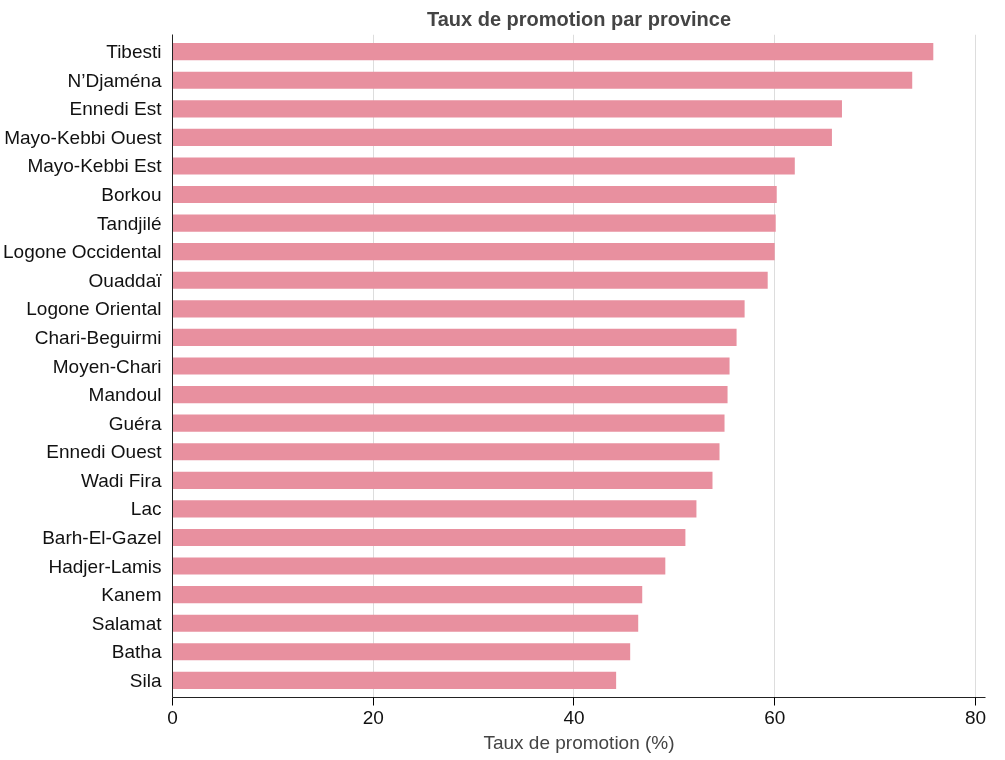  I want to click on y-tick-label: Borkou, so click(131, 195).